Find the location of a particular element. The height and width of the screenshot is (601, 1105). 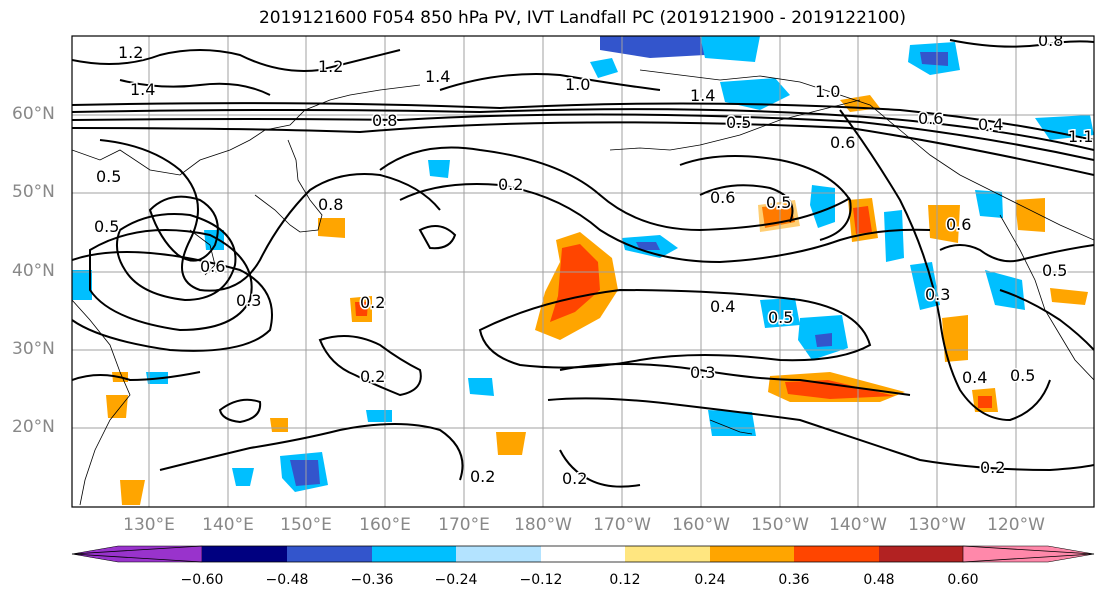

coastline-japan is located at coordinates (288, 186).